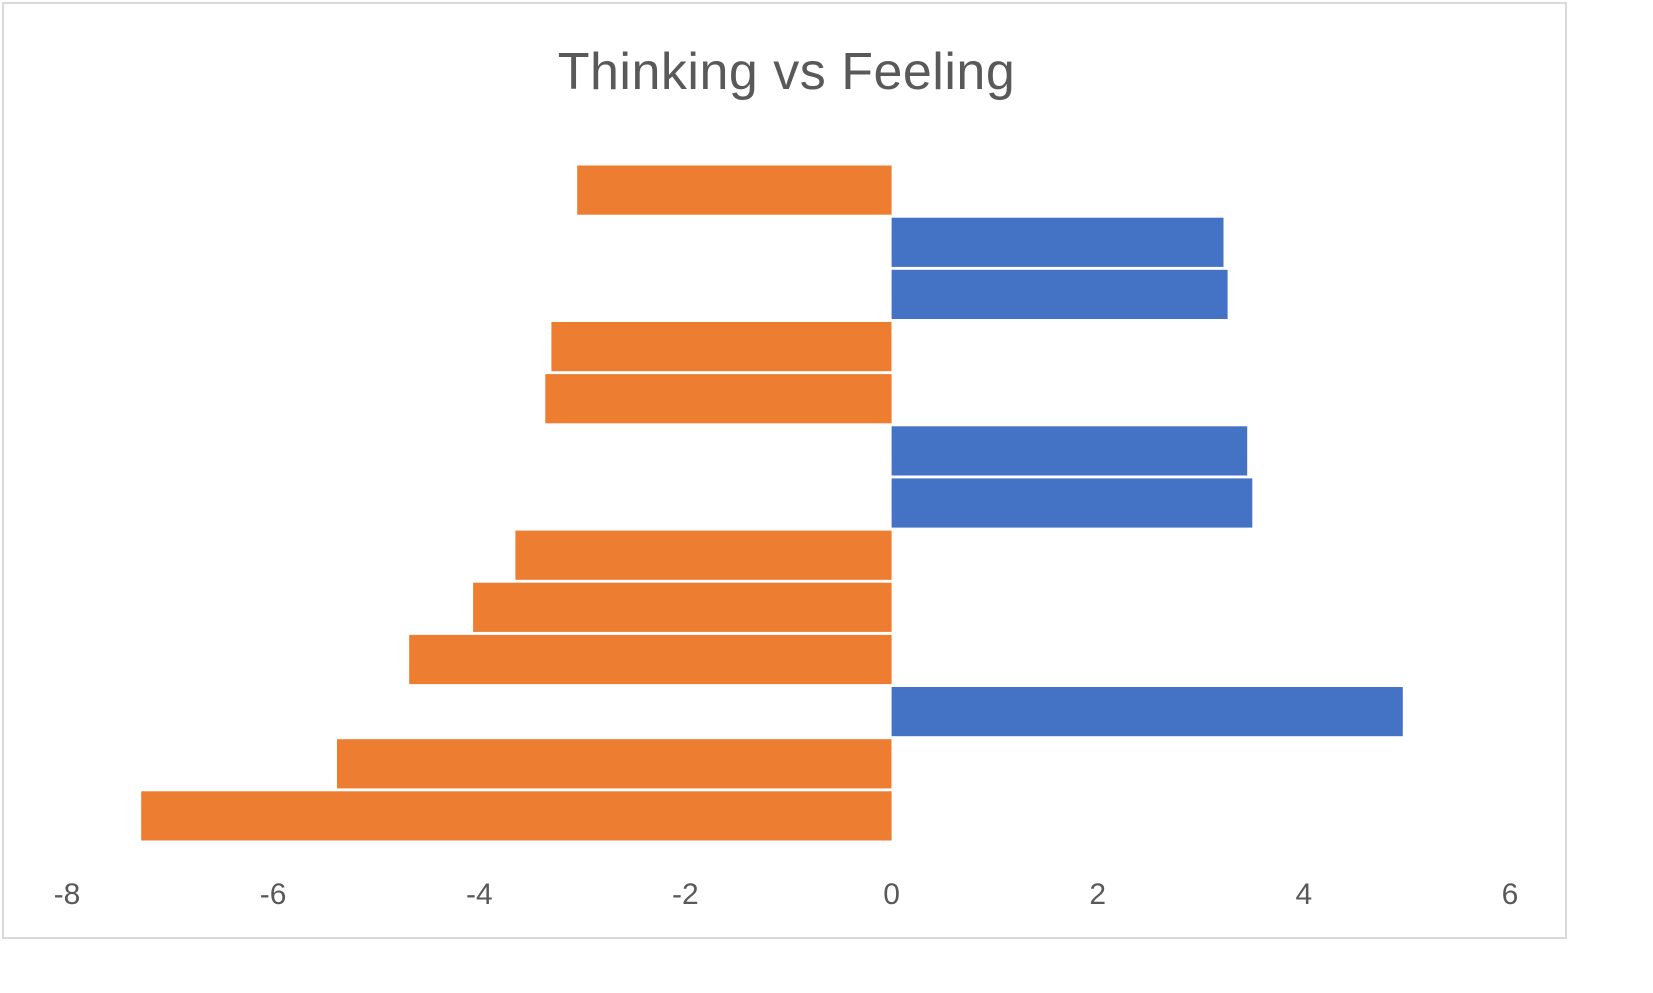 The width and height of the screenshot is (1653, 993). I want to click on x-tick-label: -6, so click(273, 894).